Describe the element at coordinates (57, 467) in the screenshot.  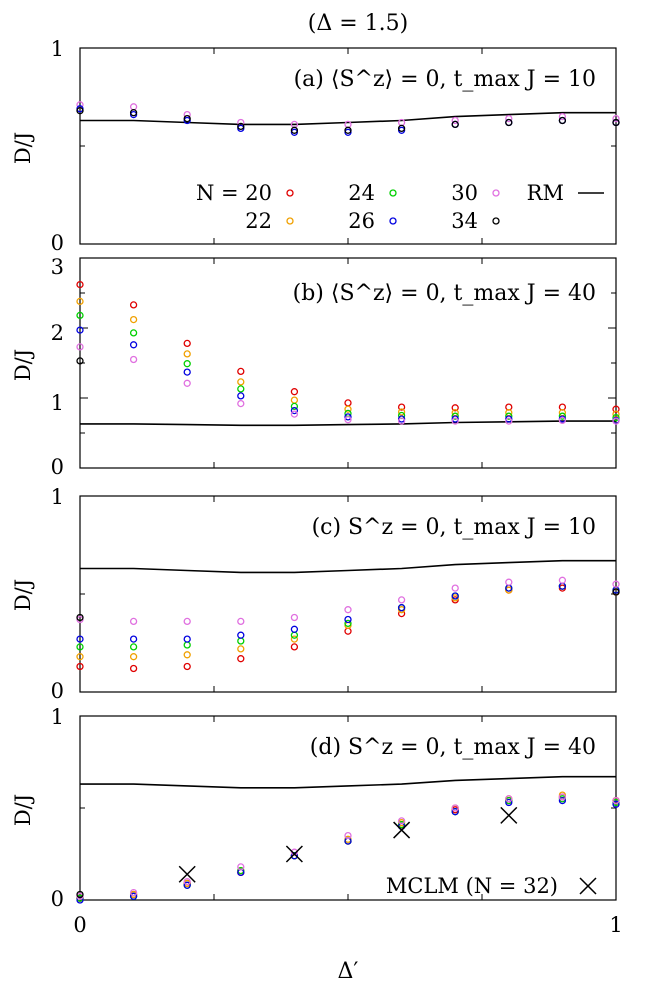
I see `panel-b-ytick-0: 0` at that location.